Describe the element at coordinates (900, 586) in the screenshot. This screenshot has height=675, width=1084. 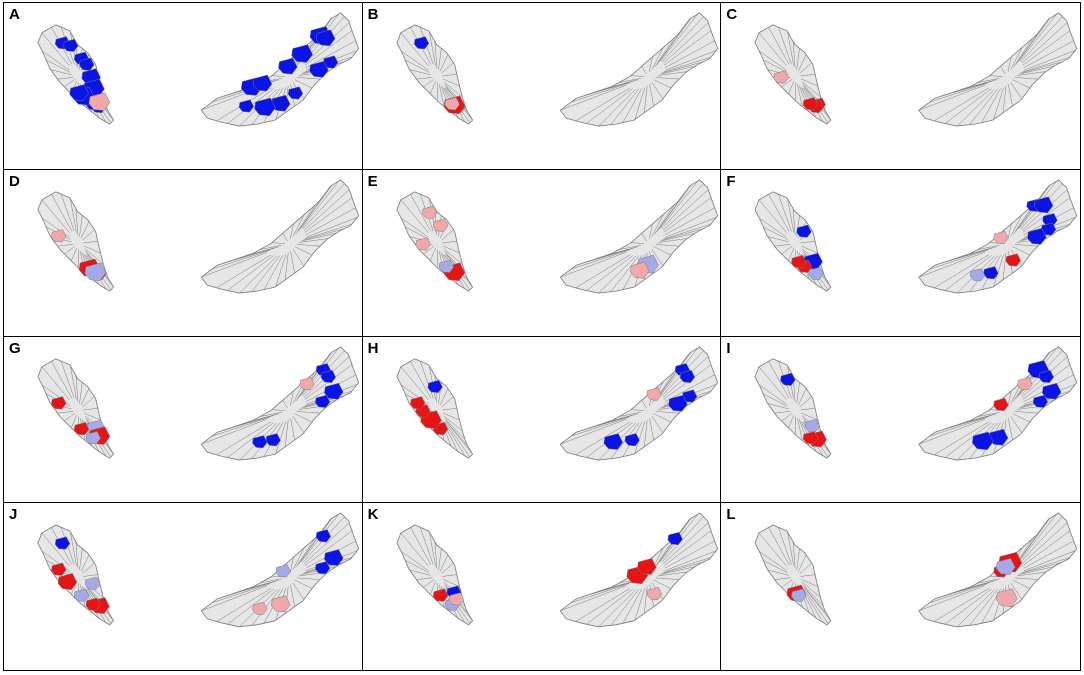
I see `map-panel-l: L` at that location.